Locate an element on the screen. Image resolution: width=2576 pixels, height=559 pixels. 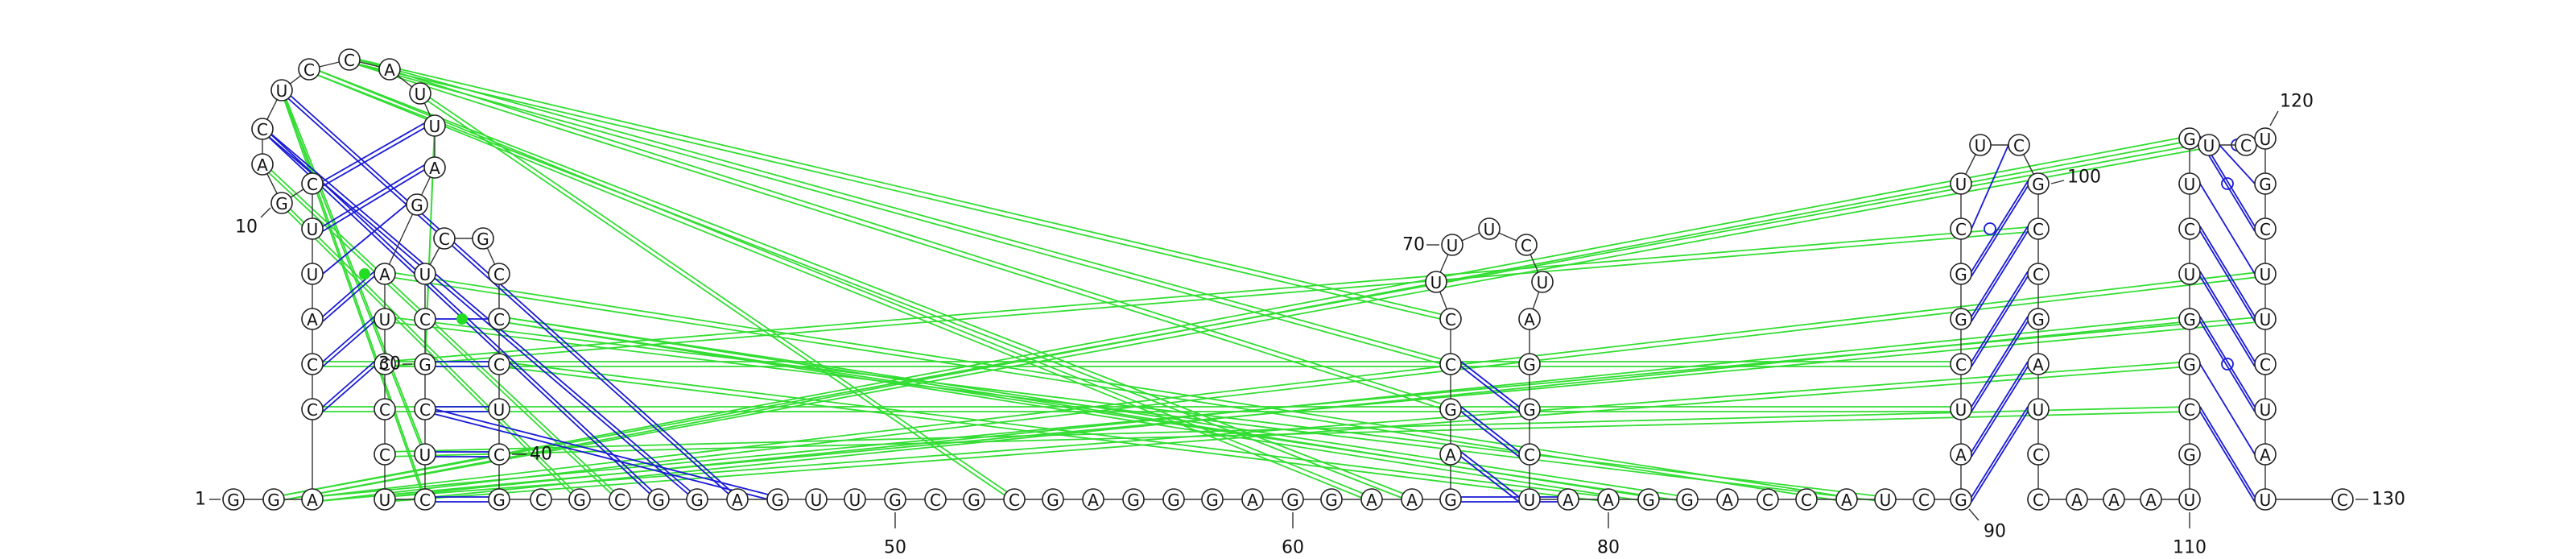
position-label: 130 is located at coordinates (2388, 500).